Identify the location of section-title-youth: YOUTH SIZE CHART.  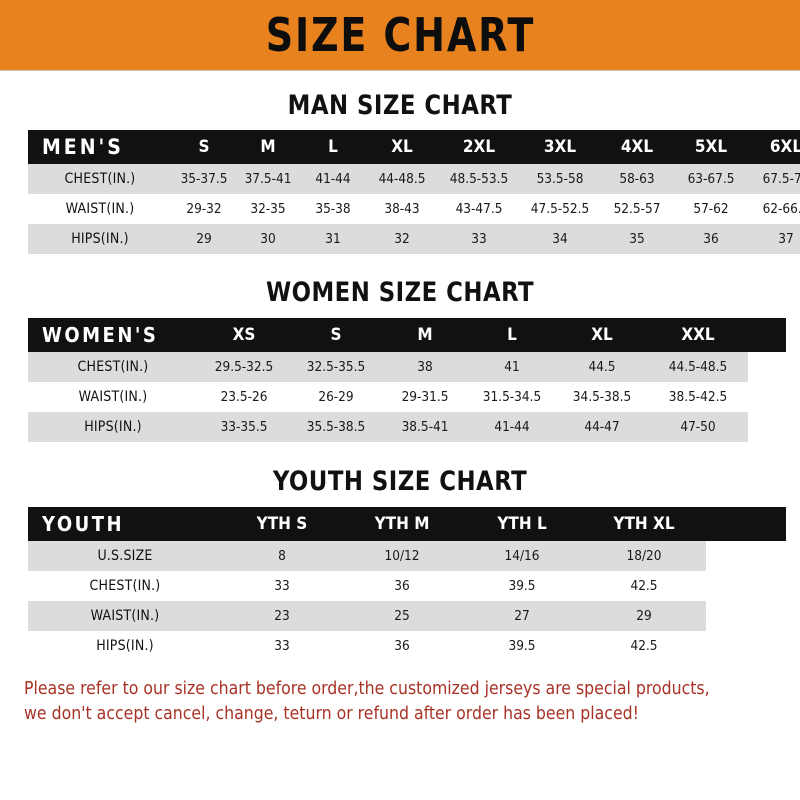
(400, 481).